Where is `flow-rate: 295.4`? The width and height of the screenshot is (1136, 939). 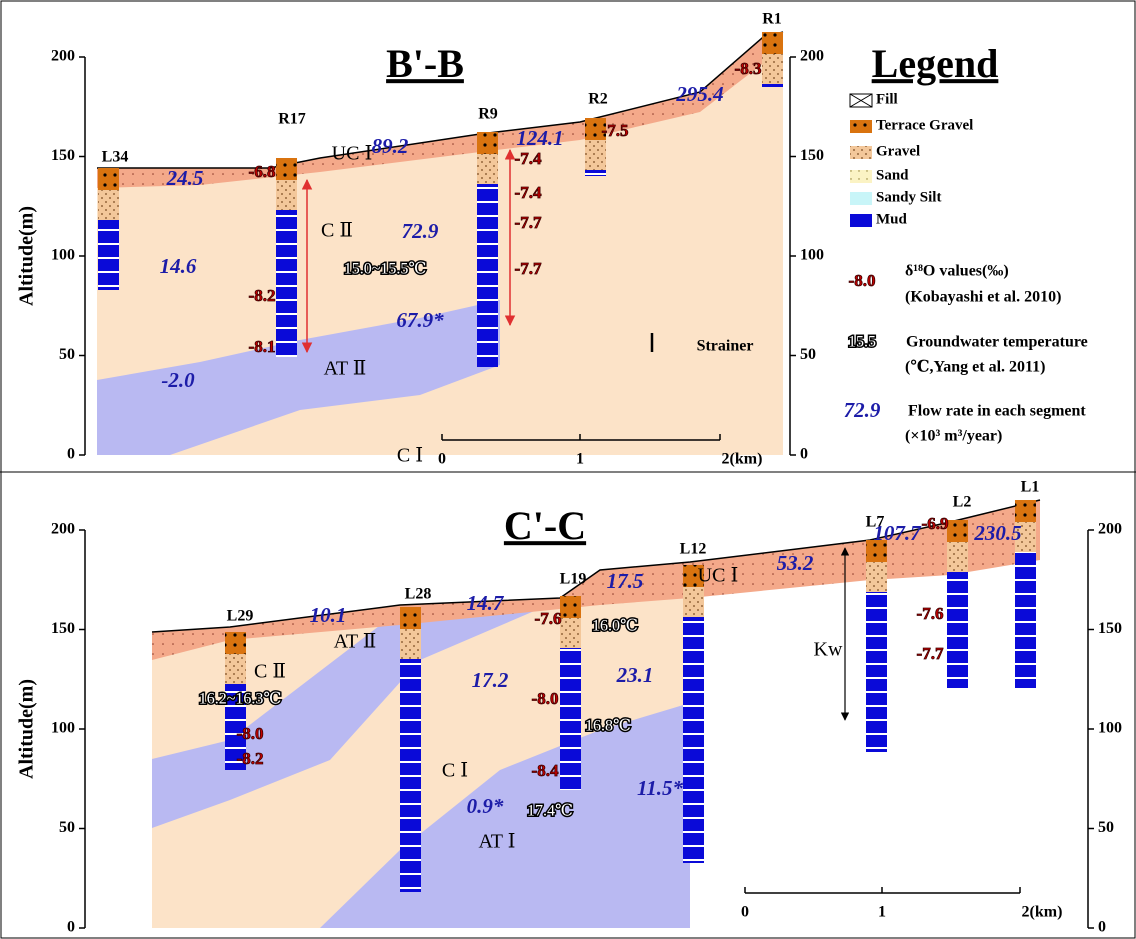 flow-rate: 295.4 is located at coordinates (699, 94).